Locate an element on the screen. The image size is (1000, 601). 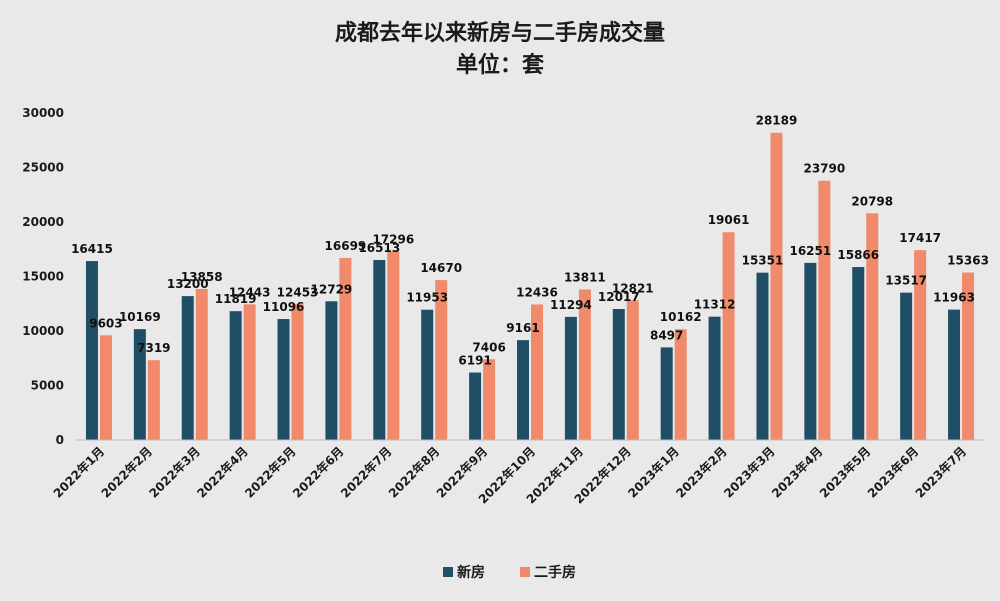
data-label-second-hand: 12443 is located at coordinates (250, 292).